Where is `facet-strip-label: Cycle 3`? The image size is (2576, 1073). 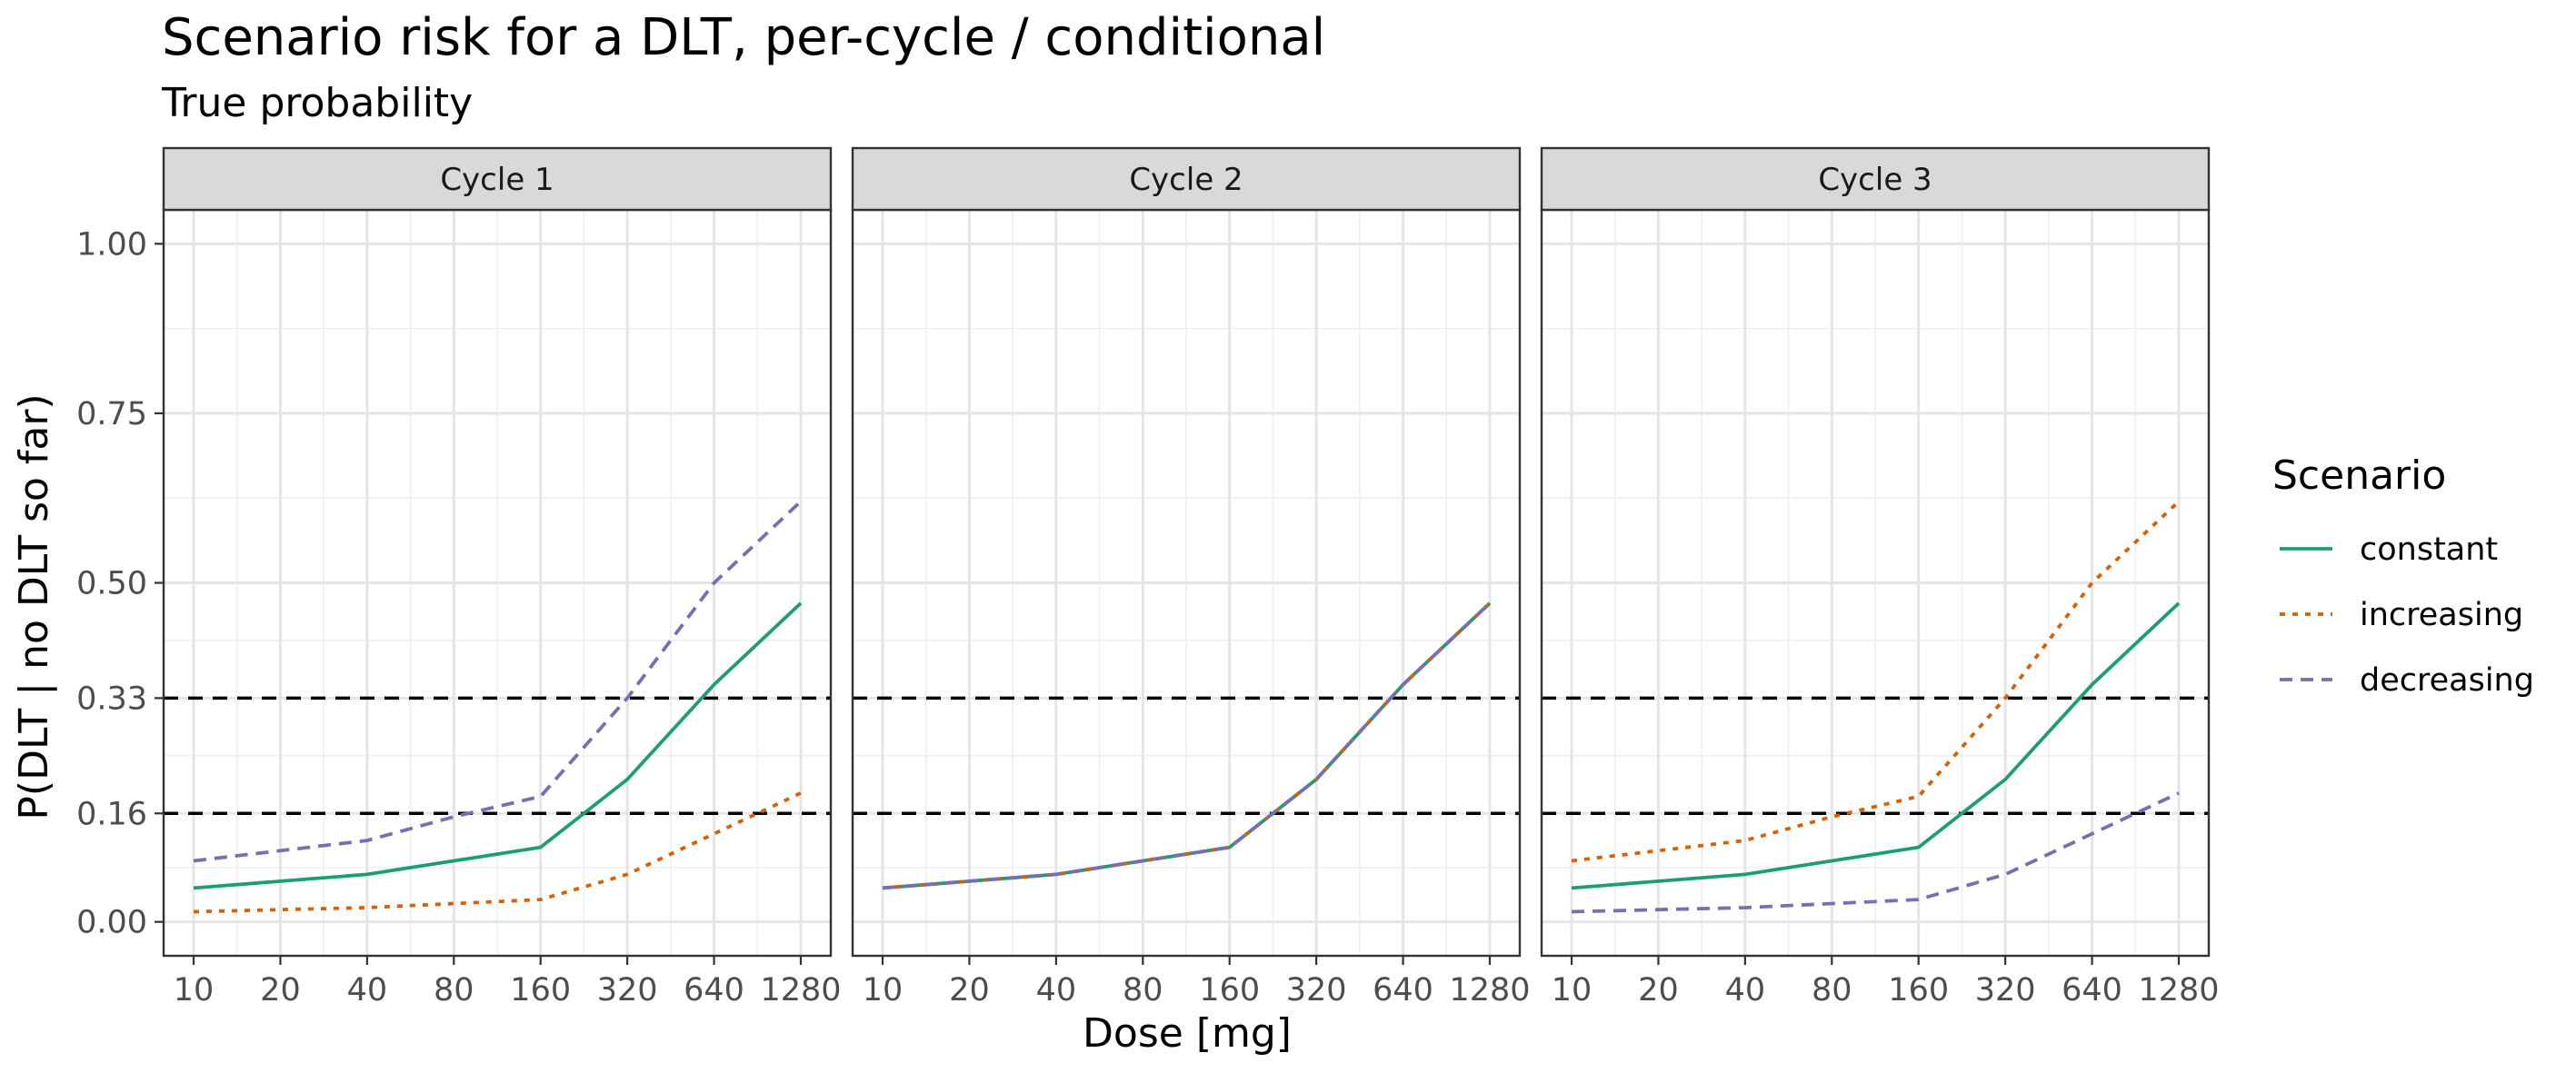 facet-strip-label: Cycle 3 is located at coordinates (1875, 180).